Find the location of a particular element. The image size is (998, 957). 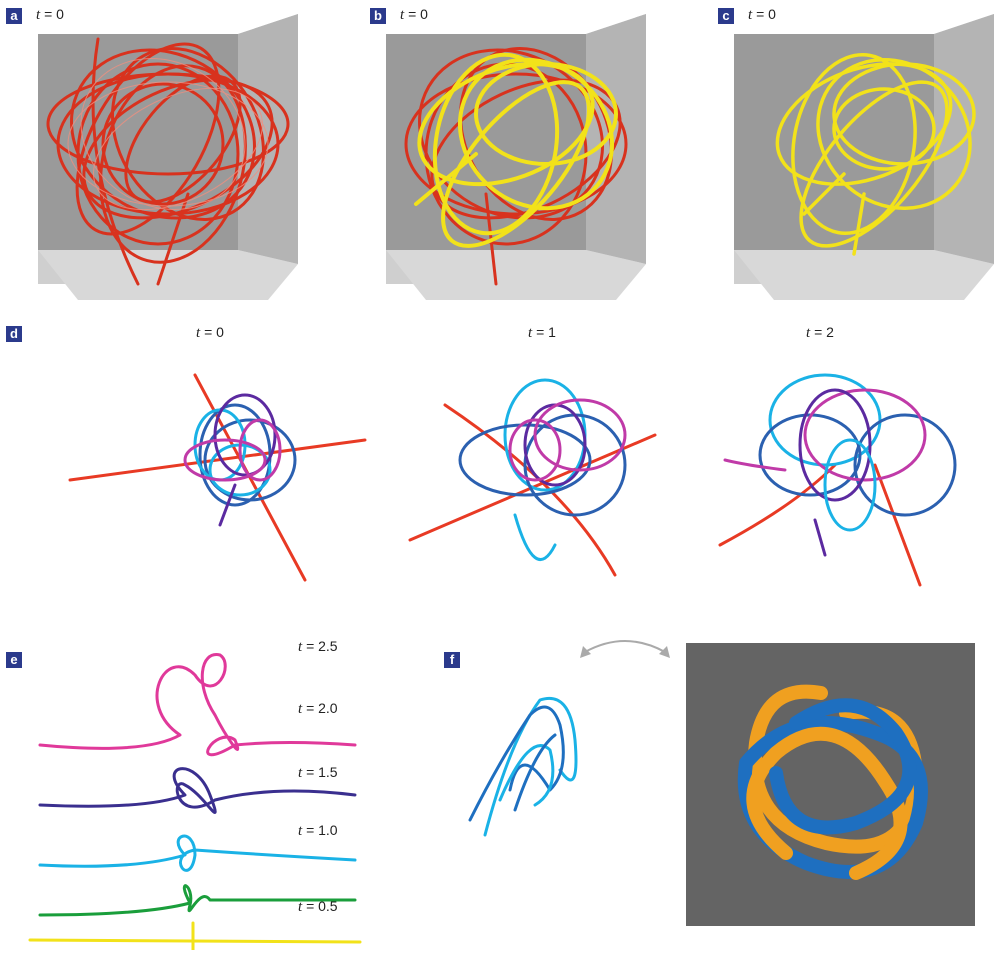

time-value: = 1.5 is located at coordinates (322, 772).